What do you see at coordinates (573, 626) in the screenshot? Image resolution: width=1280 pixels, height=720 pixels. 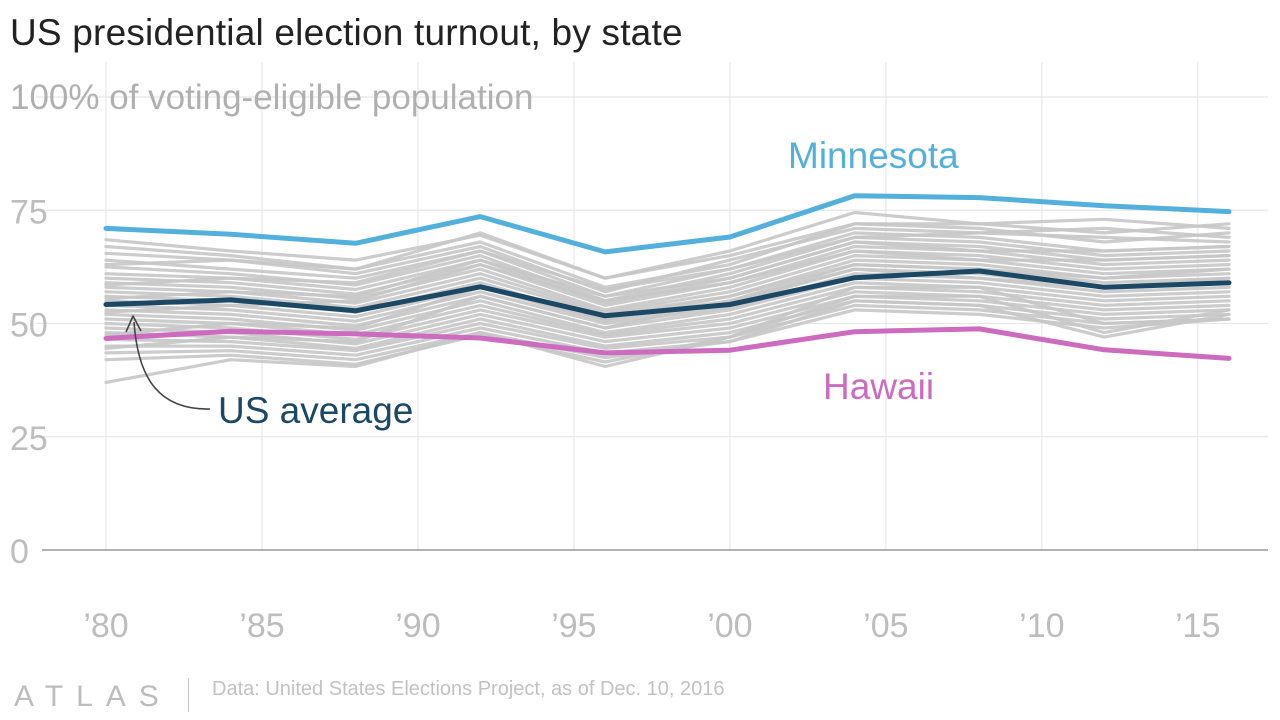 I see `x-tick-label: ’95` at bounding box center [573, 626].